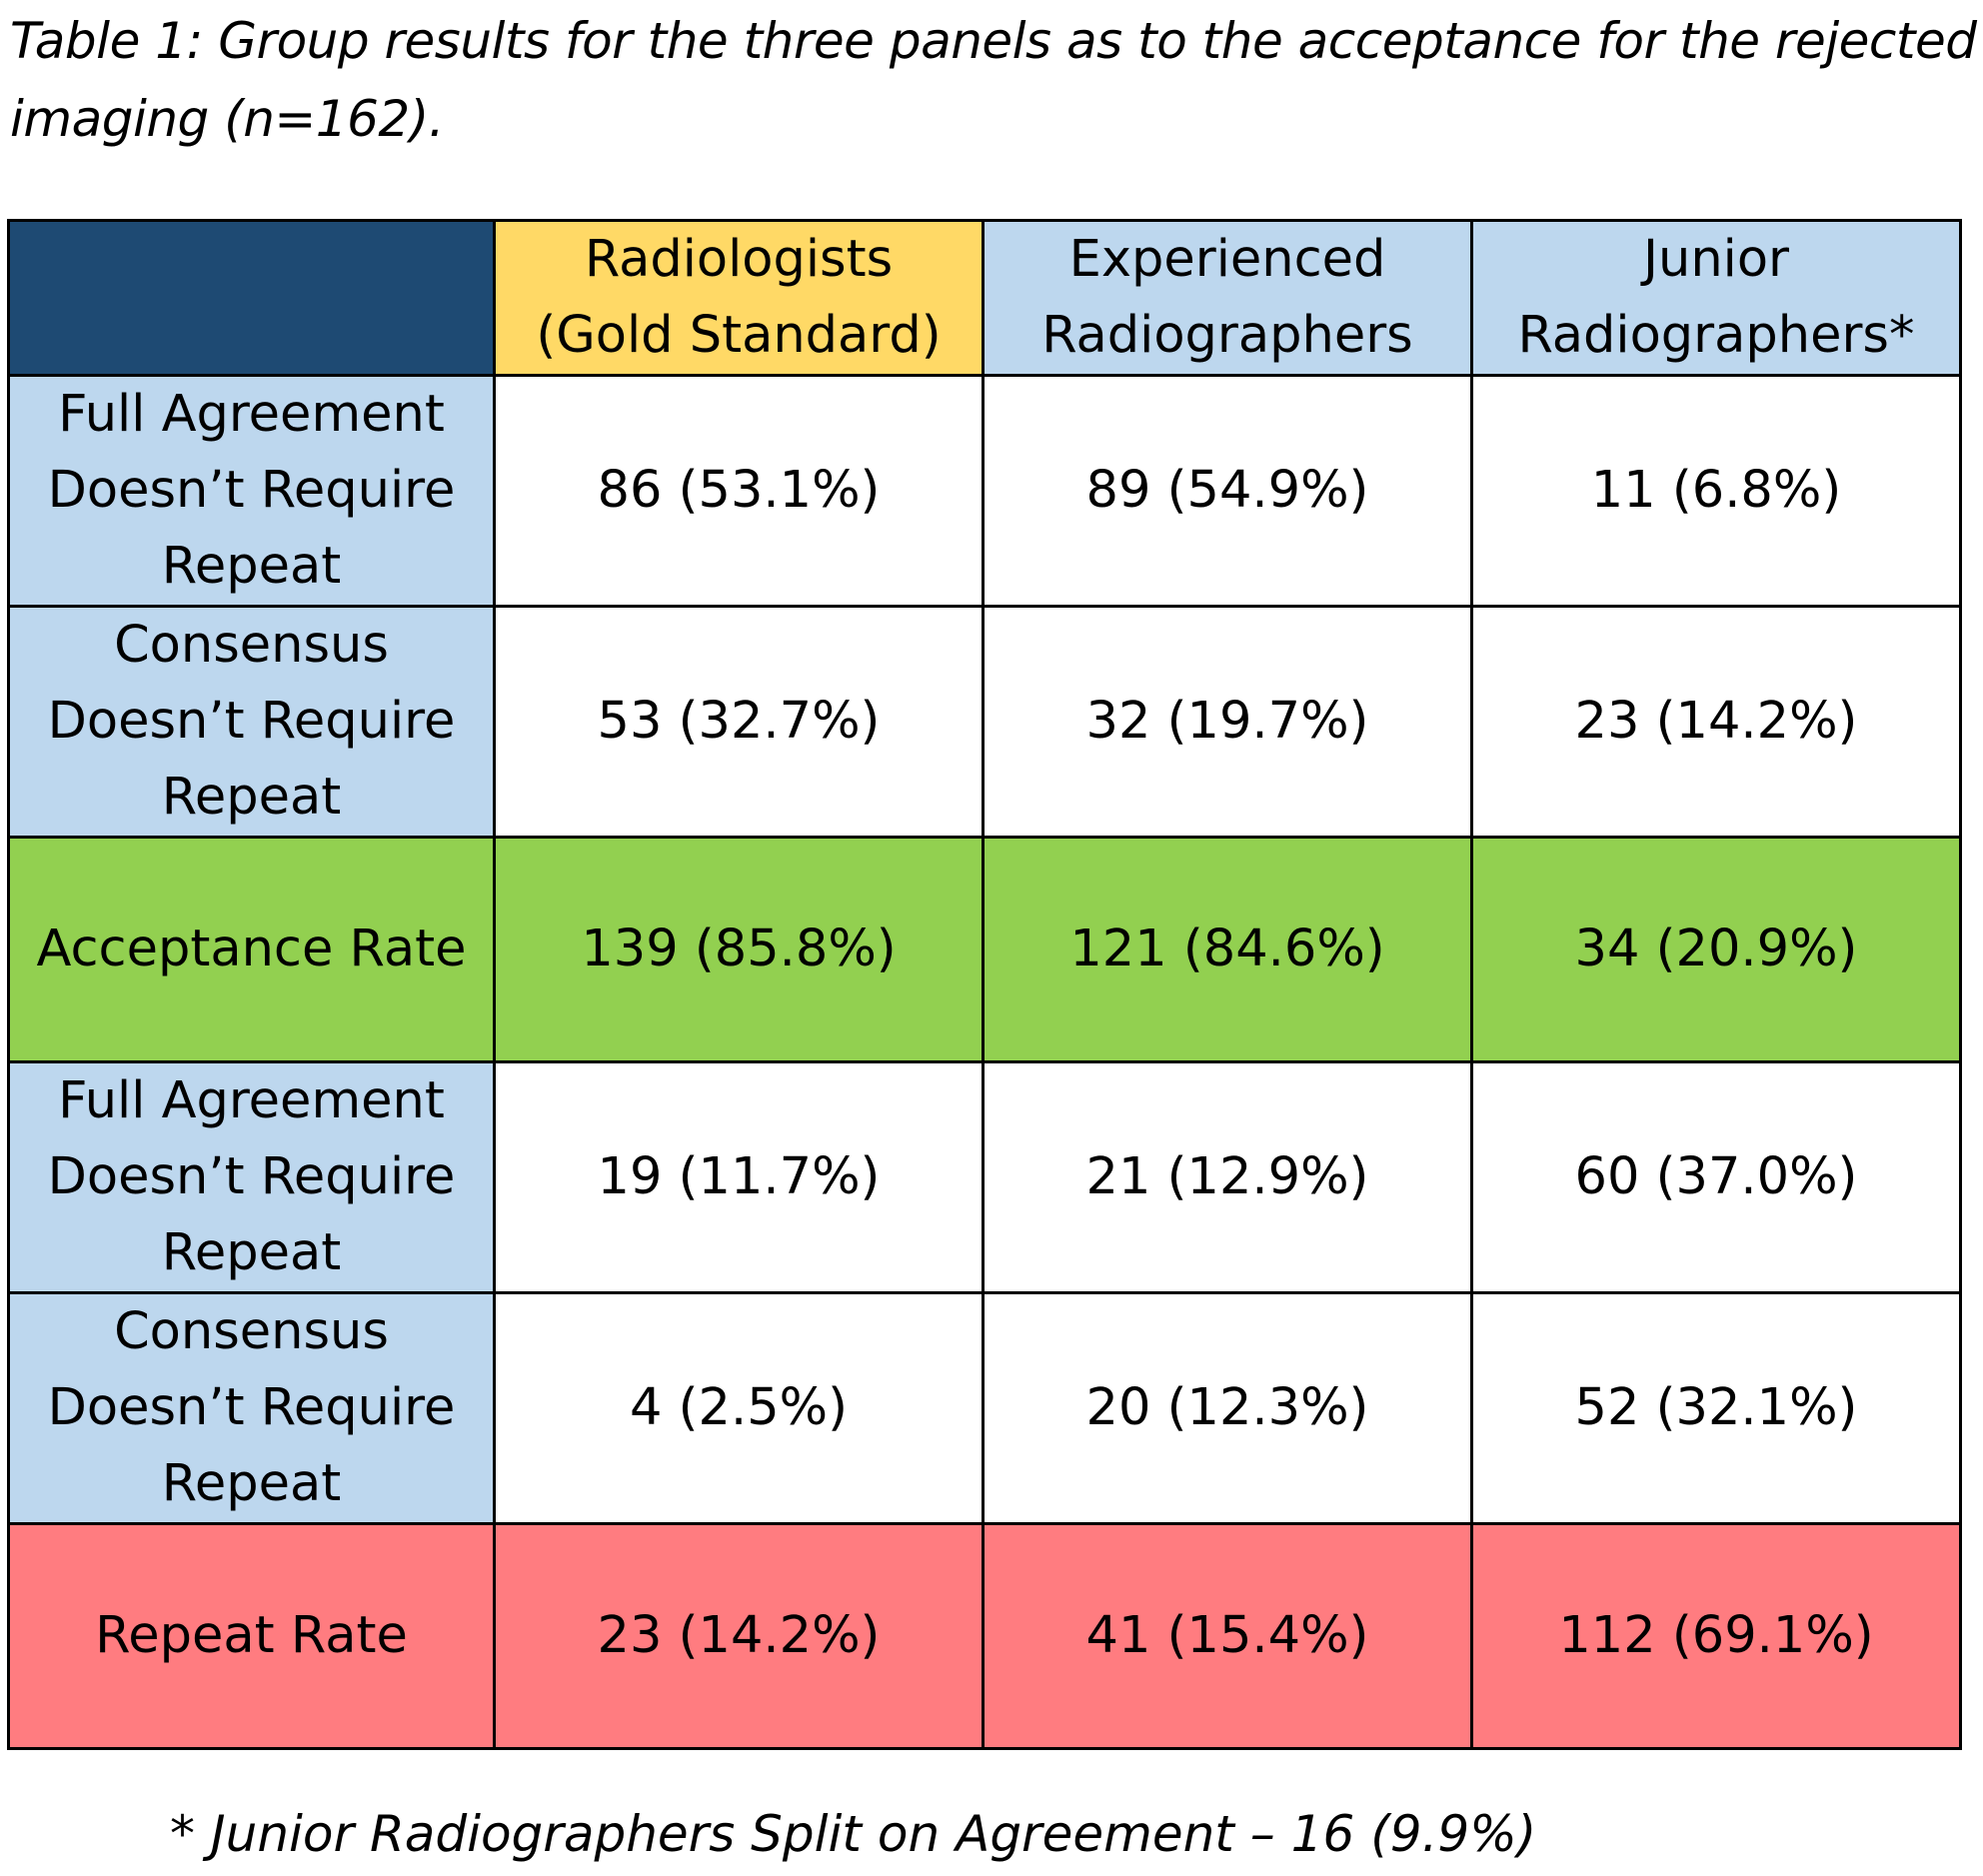 The image size is (1983, 1876). Describe the element at coordinates (252, 1636) in the screenshot. I see `row-label: Repeat Rate` at that location.